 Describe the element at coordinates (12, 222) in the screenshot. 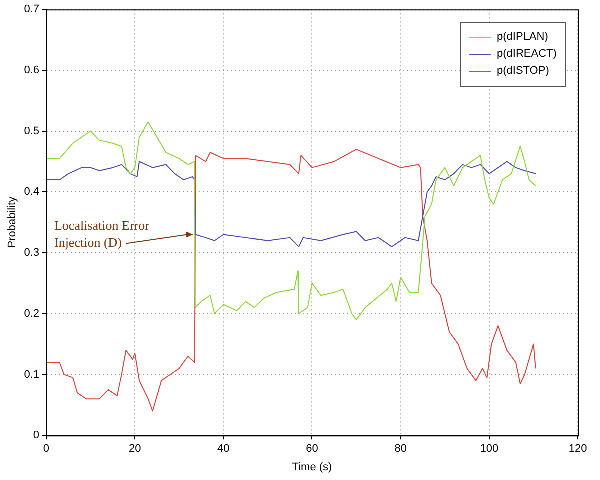

I see `y-axis-title: Probability` at that location.